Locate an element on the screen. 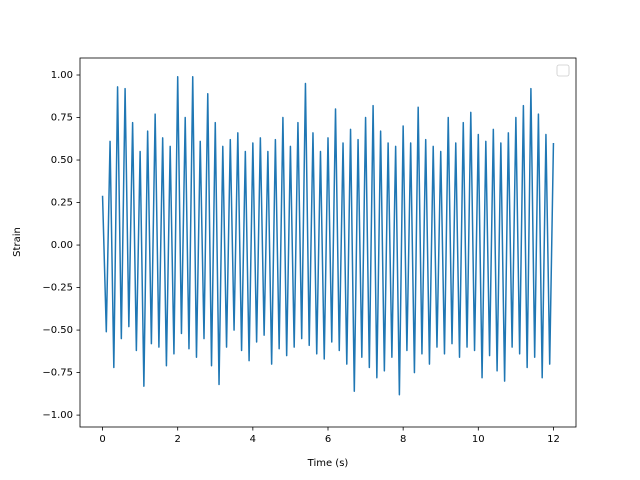 The height and width of the screenshot is (480, 640). y-tick-label: 0.25 is located at coordinates (62, 203).